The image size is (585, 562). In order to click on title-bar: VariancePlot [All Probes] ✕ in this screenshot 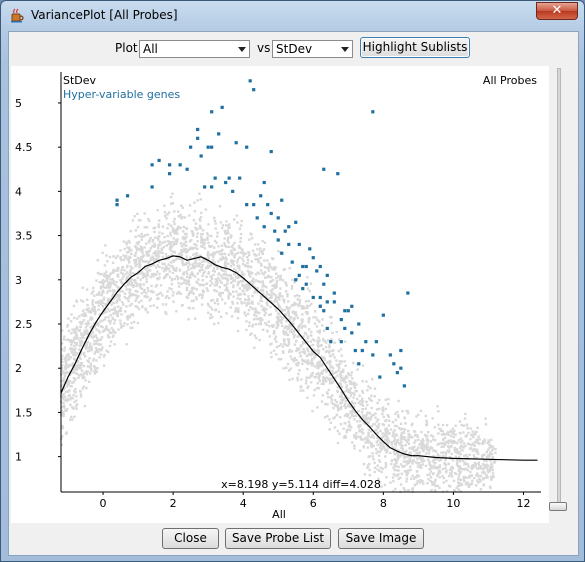, I will do `click(292, 16)`.